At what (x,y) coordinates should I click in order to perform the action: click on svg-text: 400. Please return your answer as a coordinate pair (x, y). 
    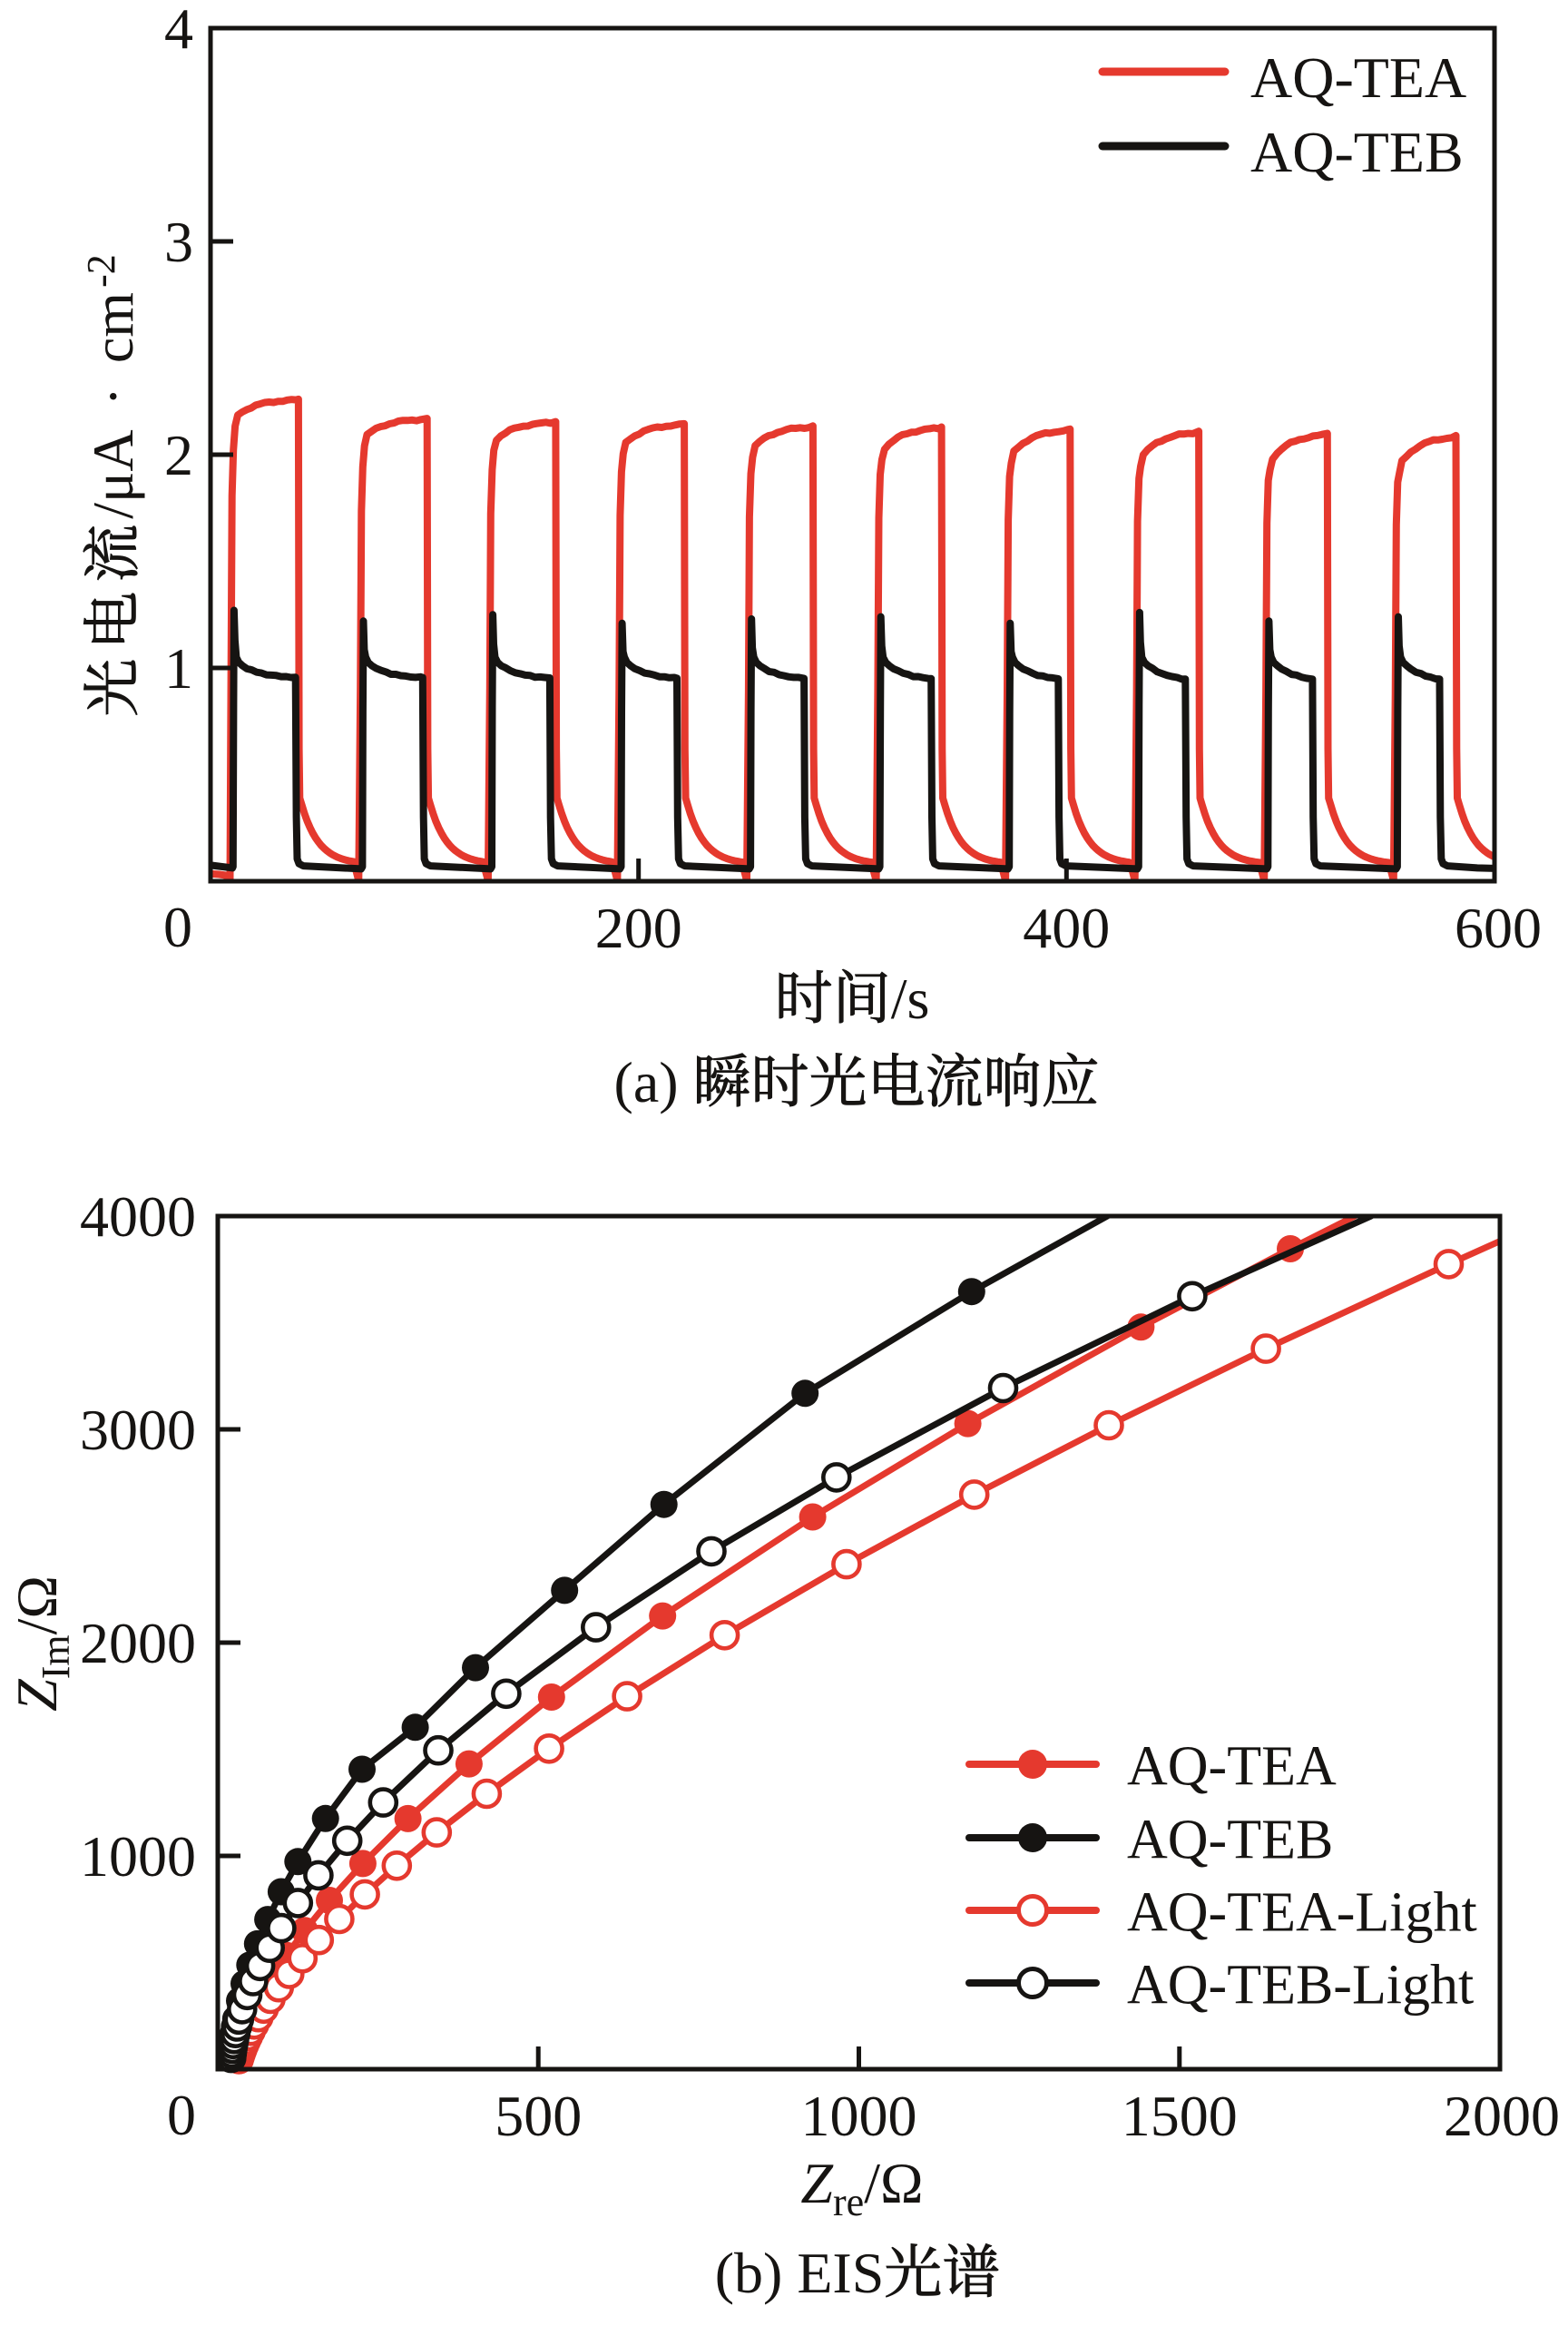
    Looking at the image, I should click on (1066, 928).